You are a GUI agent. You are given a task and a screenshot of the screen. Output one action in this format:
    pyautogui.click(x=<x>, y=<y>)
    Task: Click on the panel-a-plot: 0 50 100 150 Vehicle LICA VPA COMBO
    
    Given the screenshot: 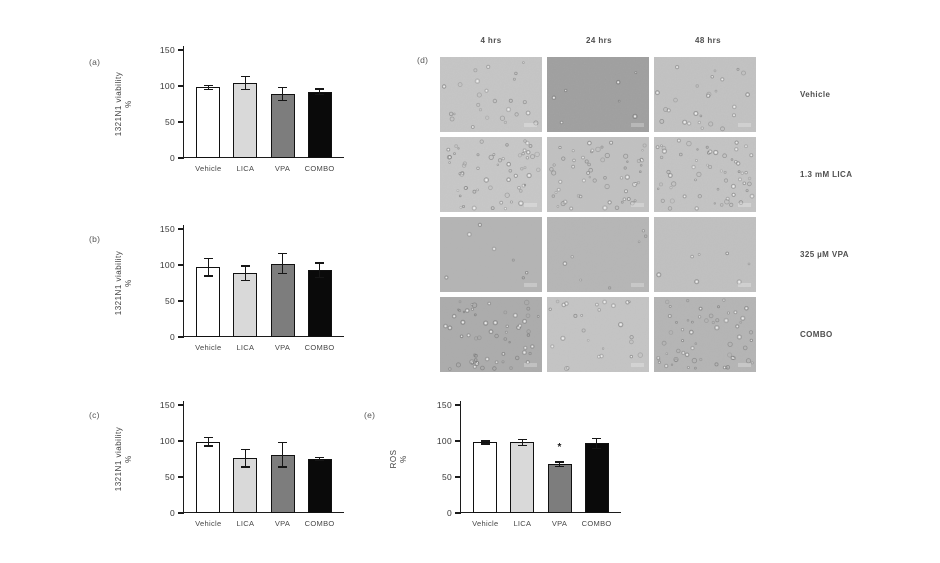 What is the action you would take?
    pyautogui.click(x=252, y=109)
    